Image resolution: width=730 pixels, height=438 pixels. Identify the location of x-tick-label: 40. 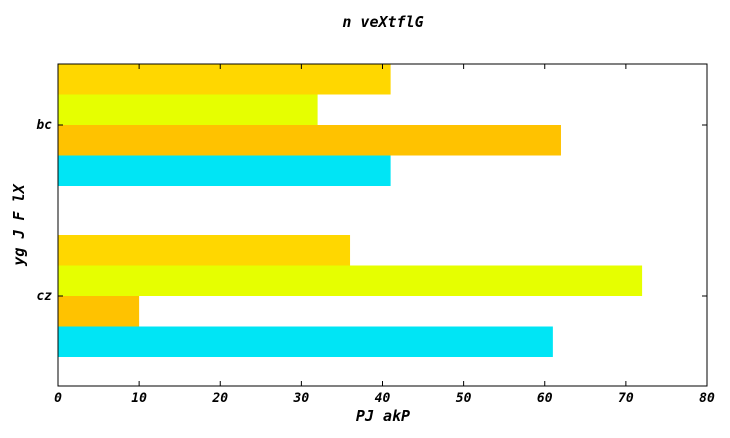
(383, 398).